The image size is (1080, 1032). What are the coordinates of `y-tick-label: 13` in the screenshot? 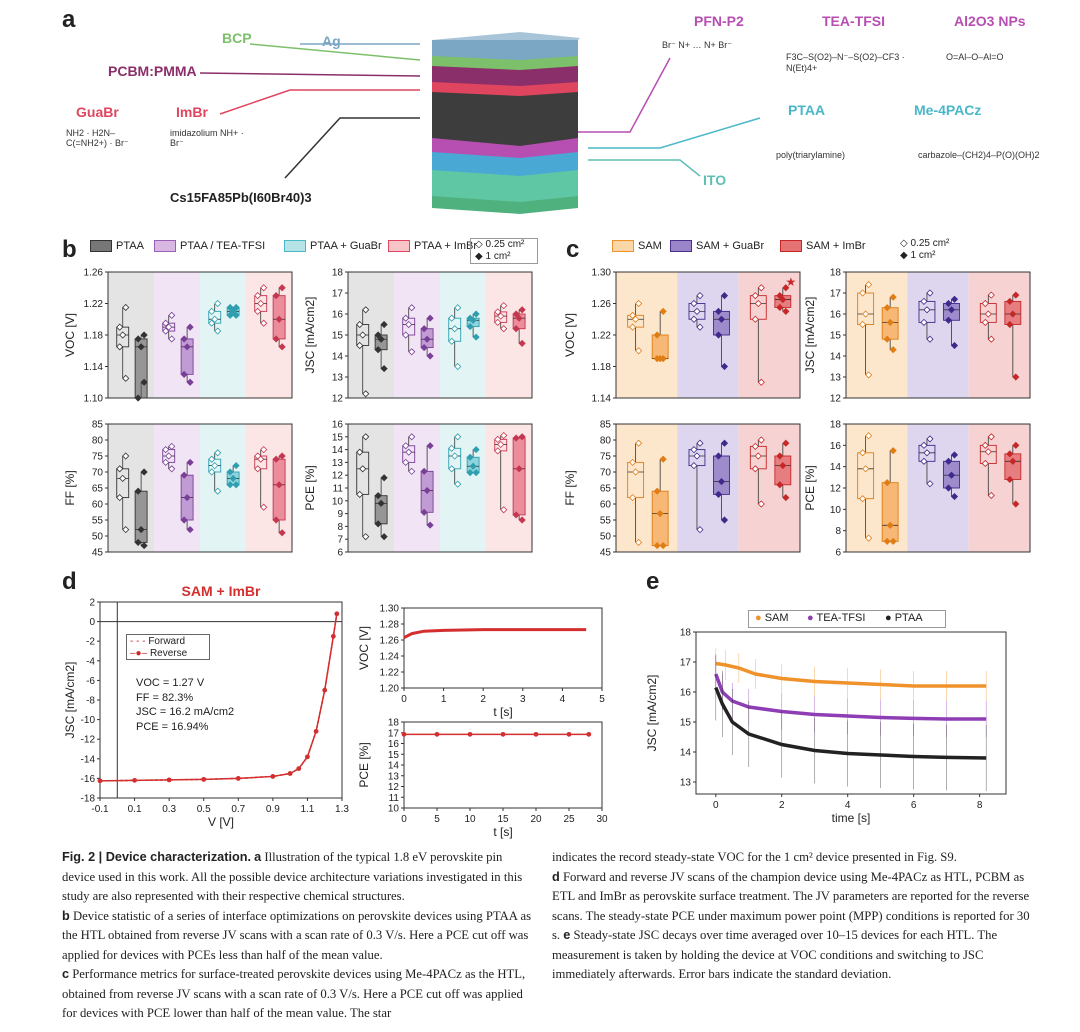 It's located at (836, 378).